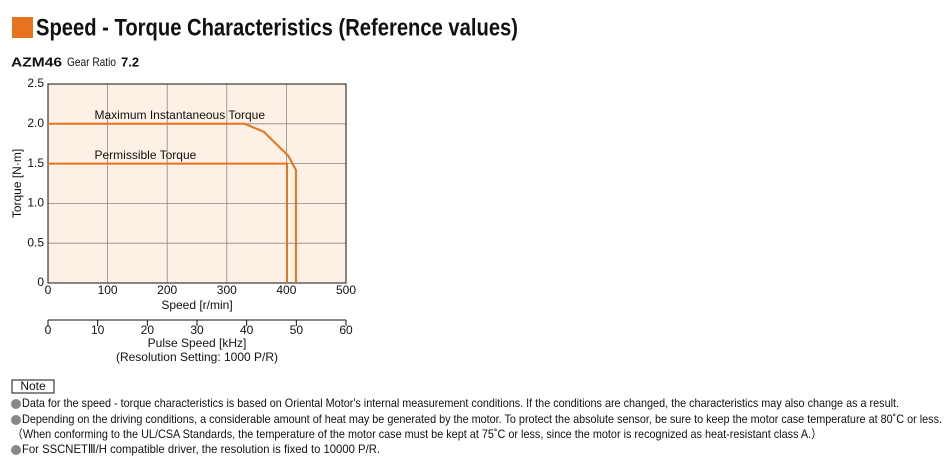 The width and height of the screenshot is (950, 470). I want to click on x2-tick-label: 40, so click(247, 330).